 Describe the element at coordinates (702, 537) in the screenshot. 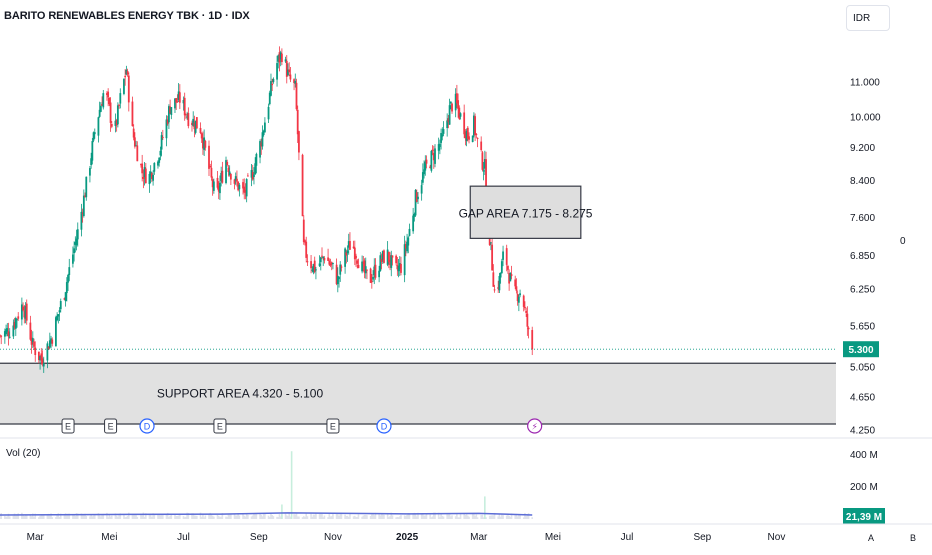

I see `x-tick-label: Sep` at that location.